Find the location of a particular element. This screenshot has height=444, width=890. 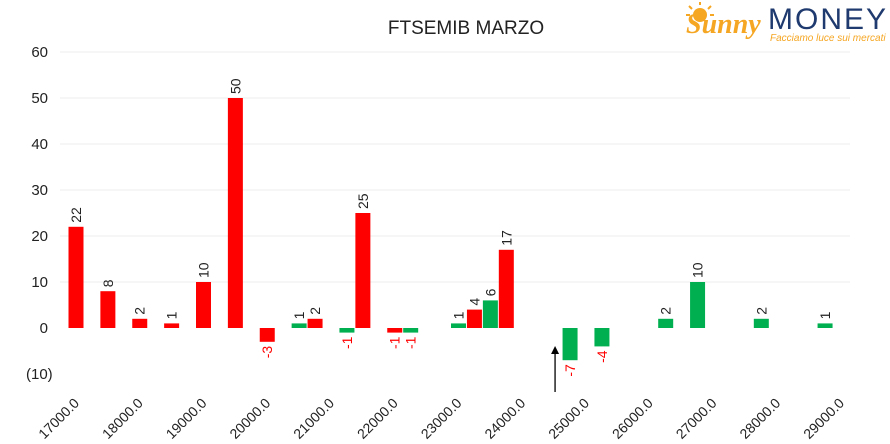

data-label: 17 is located at coordinates (506, 238).